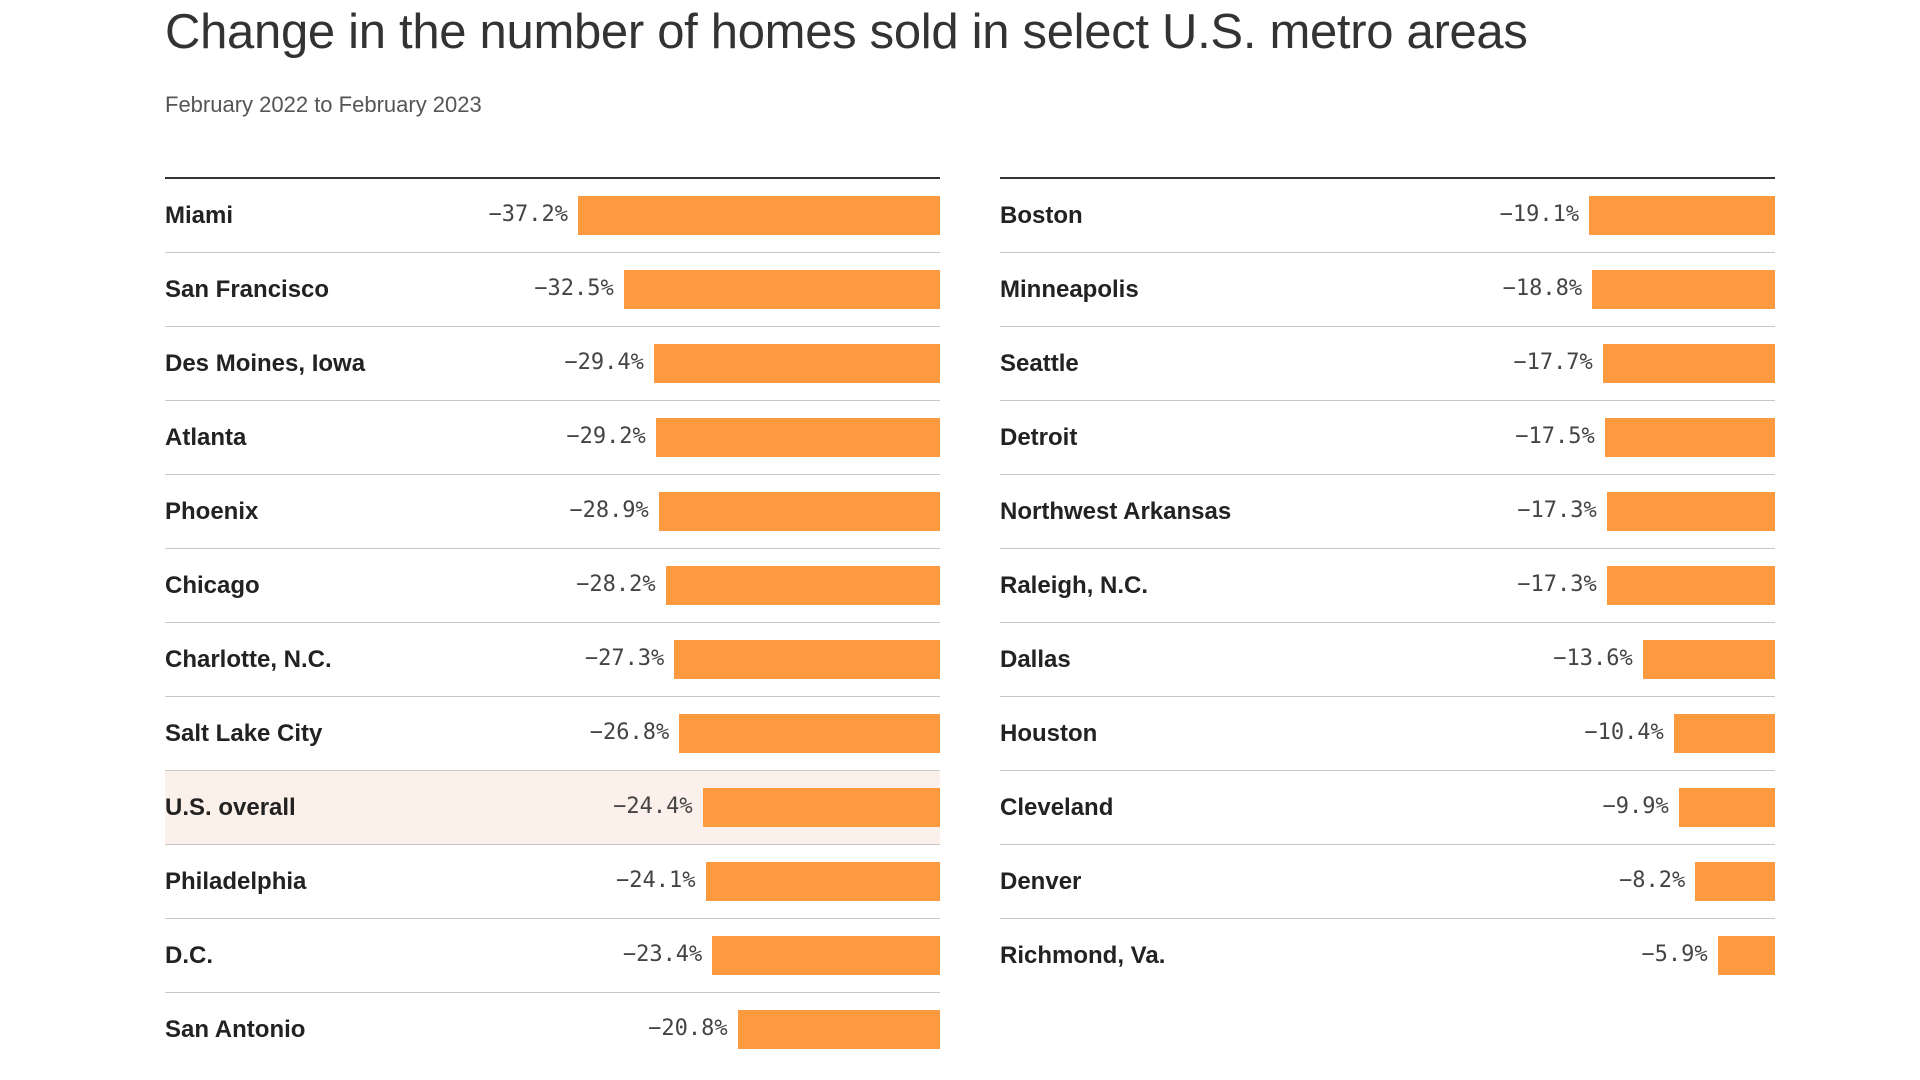  Describe the element at coordinates (248, 659) in the screenshot. I see `category-label: Charlotte, N.C.` at that location.